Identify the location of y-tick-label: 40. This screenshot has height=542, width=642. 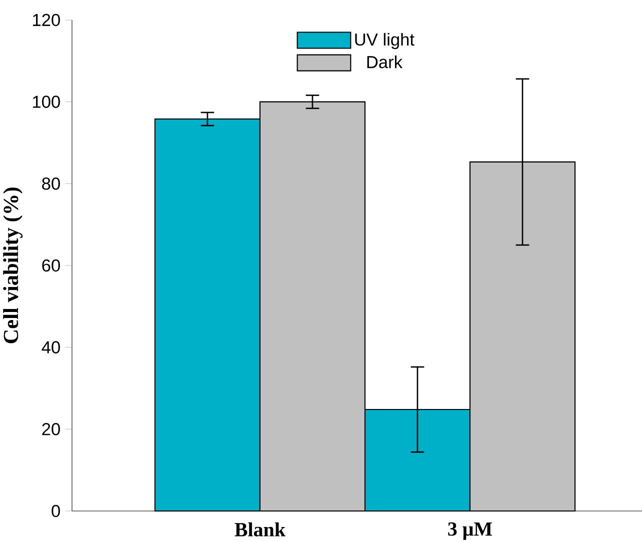
(51, 347).